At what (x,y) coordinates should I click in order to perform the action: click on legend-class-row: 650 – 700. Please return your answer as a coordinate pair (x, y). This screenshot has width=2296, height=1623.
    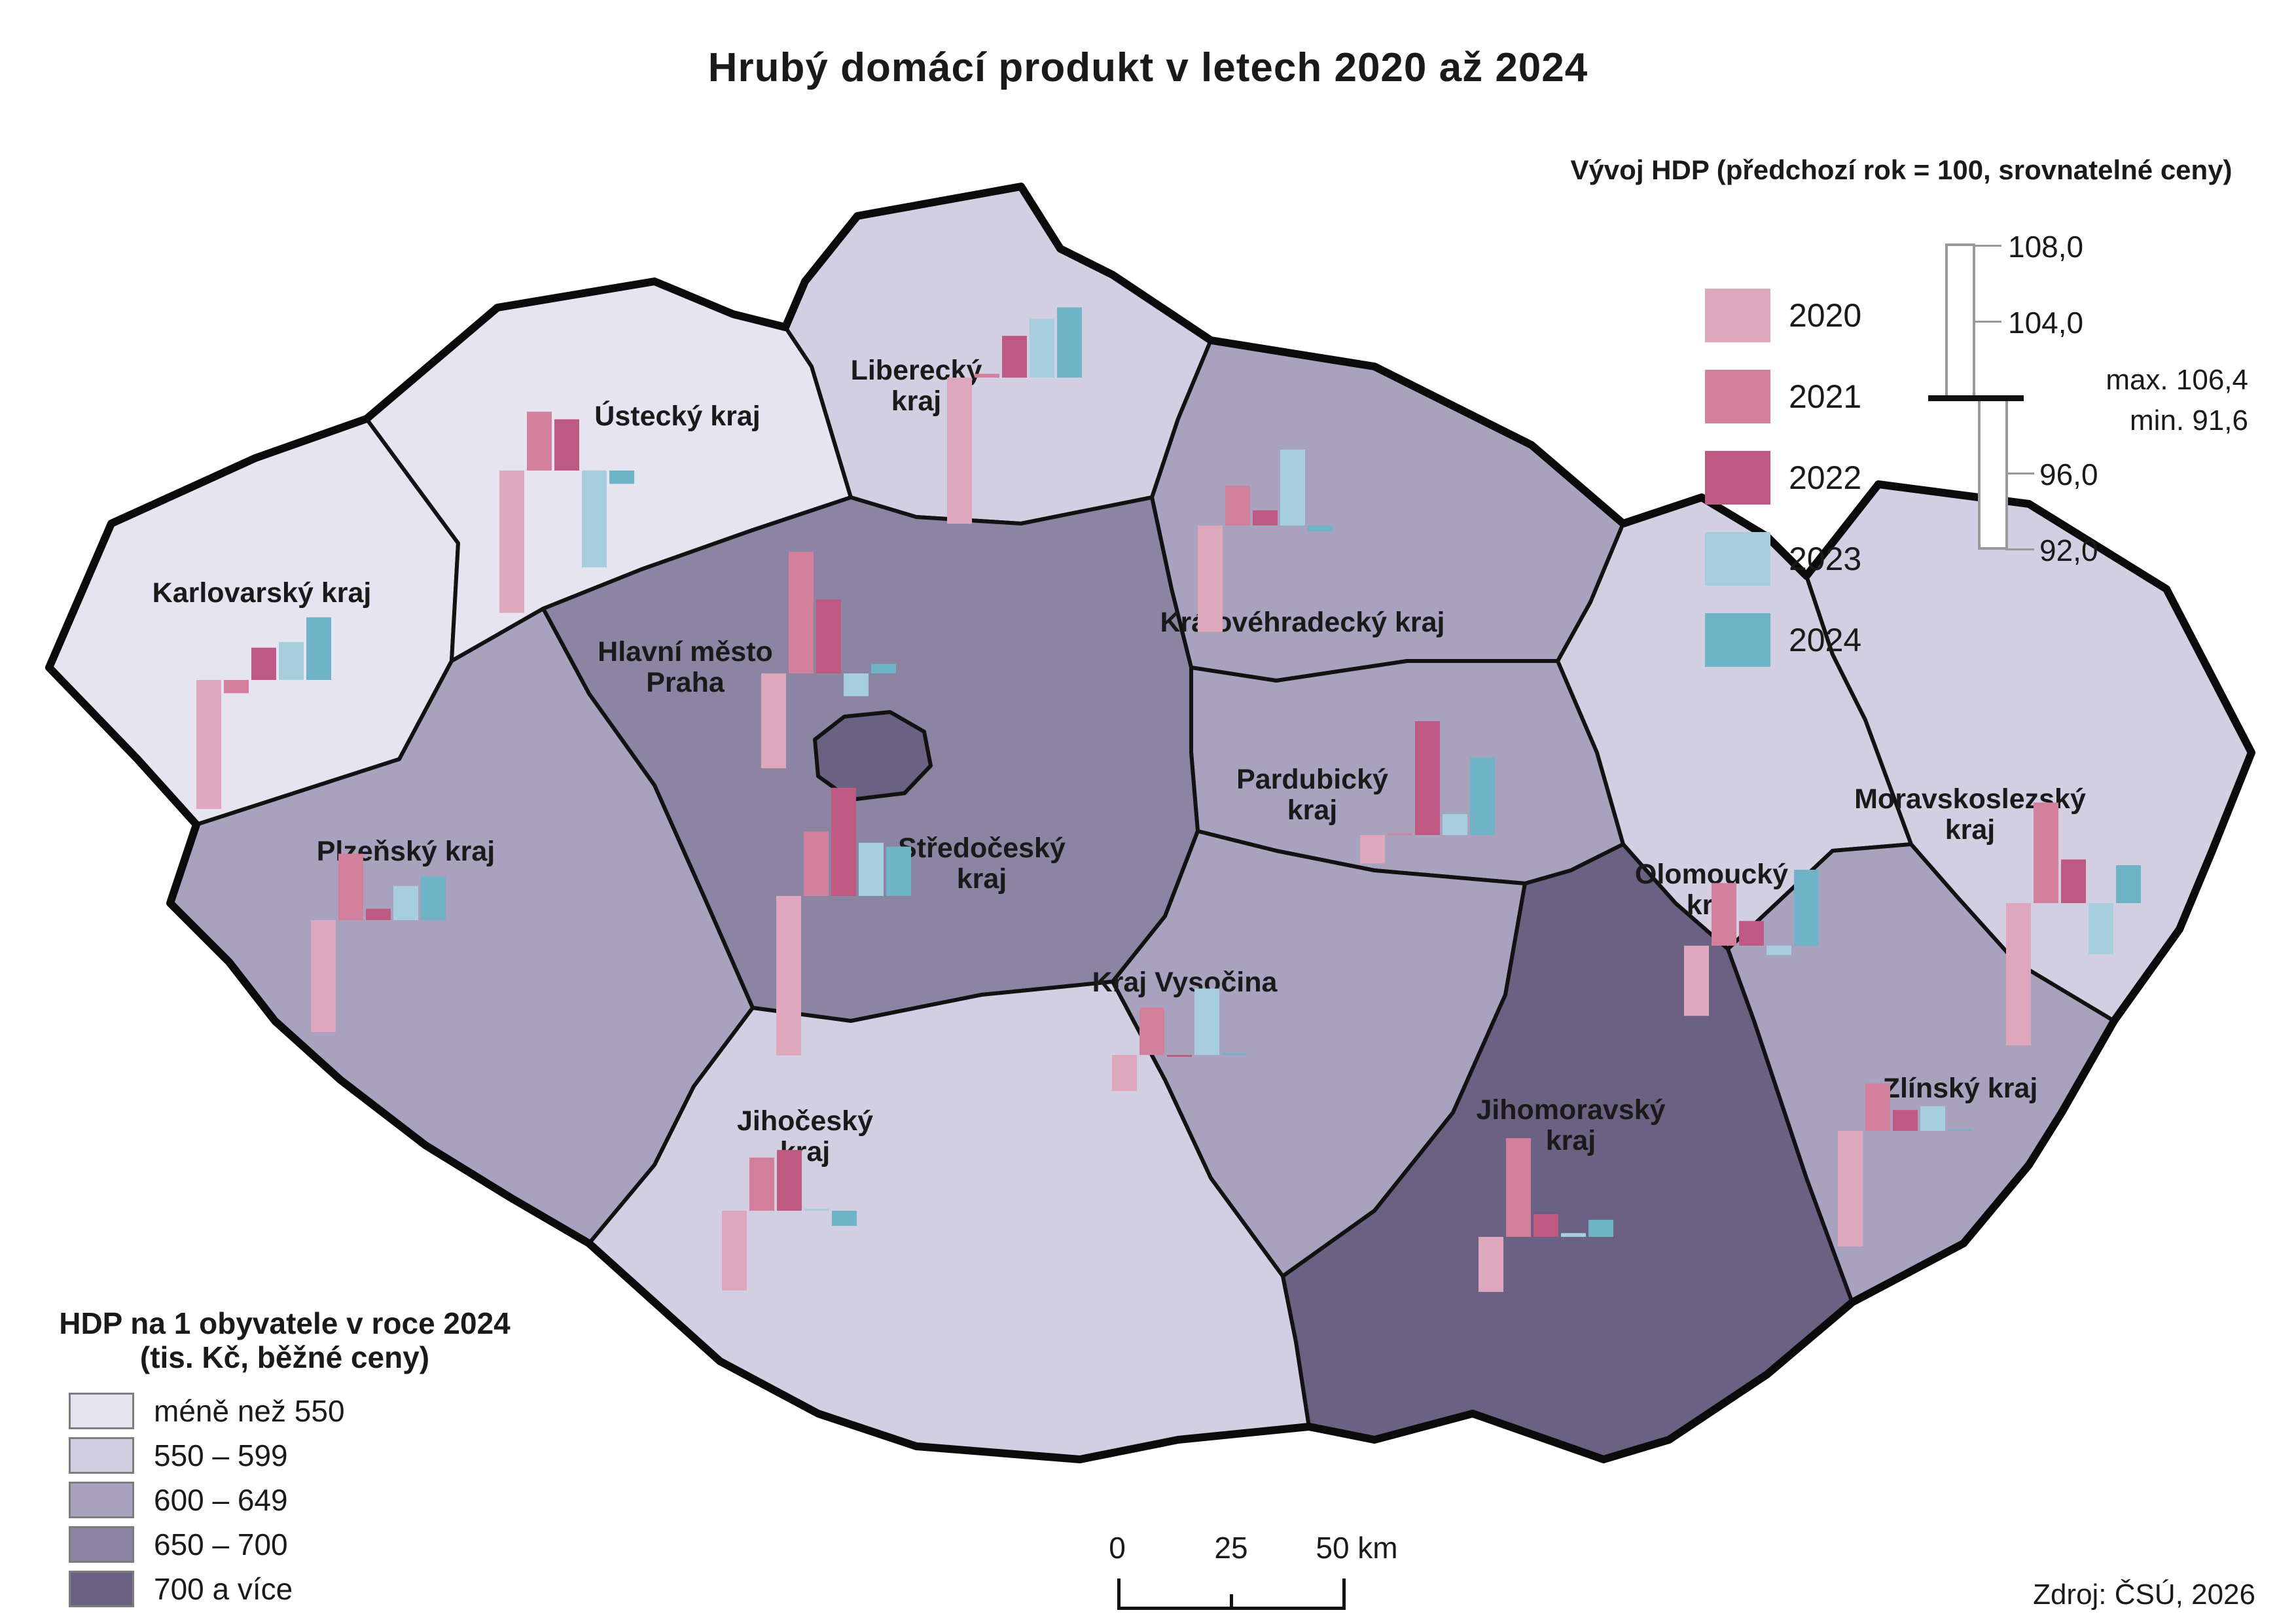
    Looking at the image, I should click on (179, 1544).